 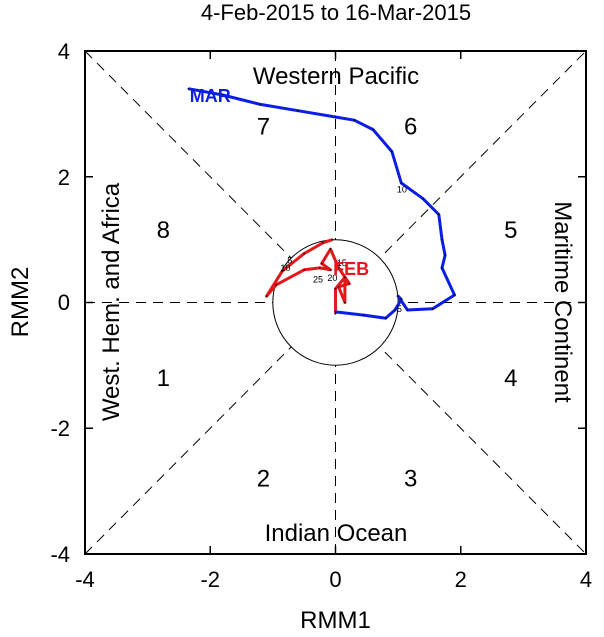 I want to click on y-axis-title: RMM2, so click(x=20, y=302).